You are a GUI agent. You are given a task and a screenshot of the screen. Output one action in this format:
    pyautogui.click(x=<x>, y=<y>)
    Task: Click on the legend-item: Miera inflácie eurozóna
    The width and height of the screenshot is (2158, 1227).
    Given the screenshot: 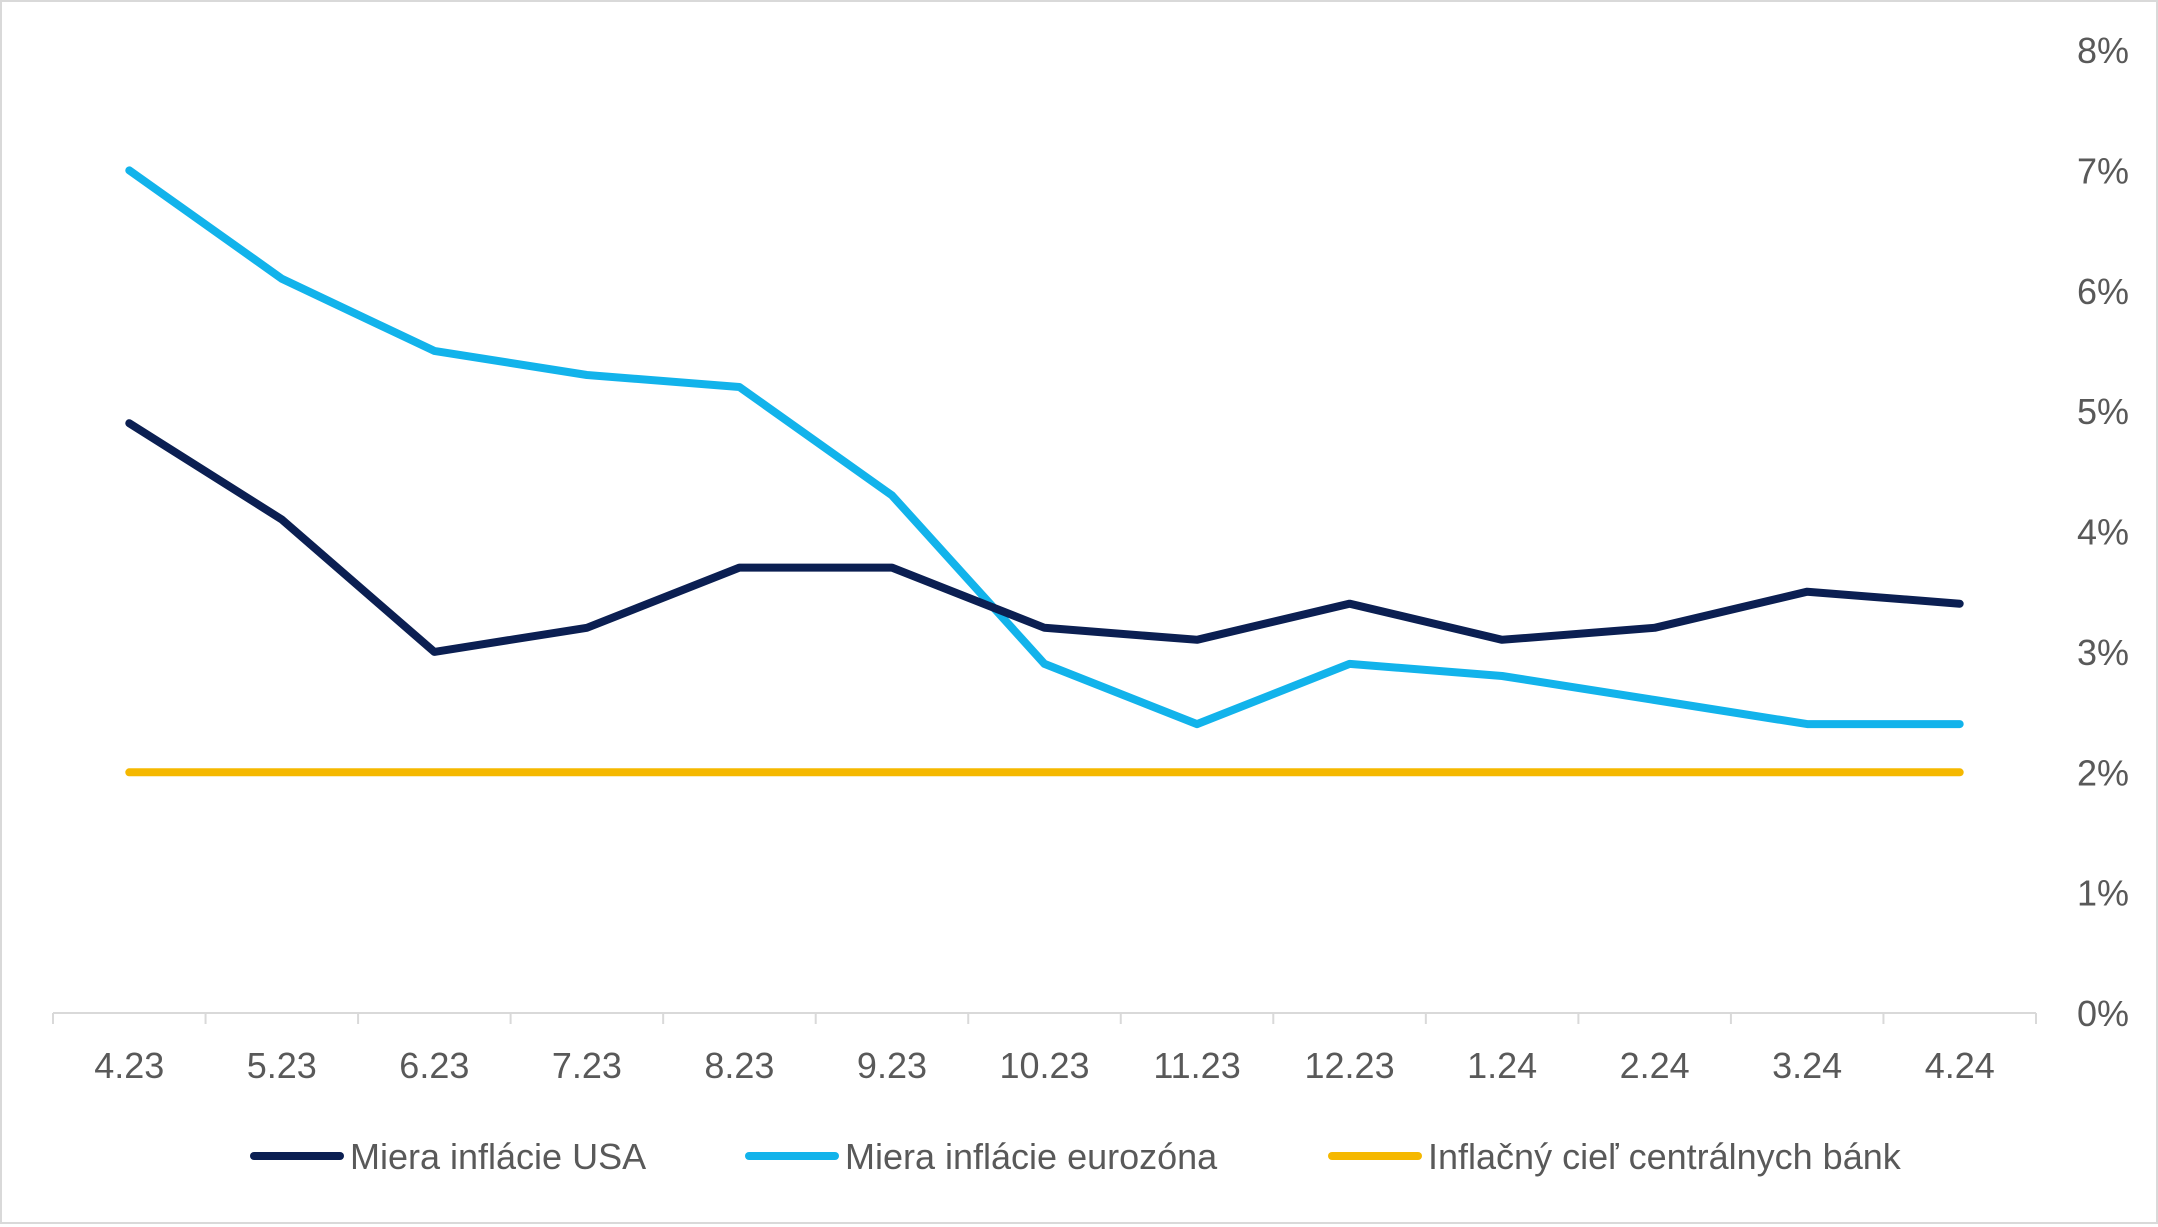 What is the action you would take?
    pyautogui.click(x=981, y=1156)
    